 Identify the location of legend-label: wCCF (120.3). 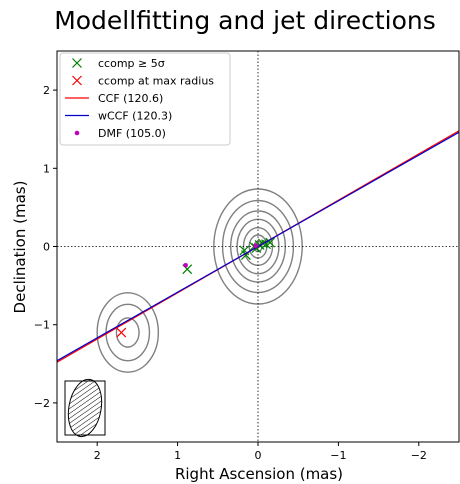
(135, 116).